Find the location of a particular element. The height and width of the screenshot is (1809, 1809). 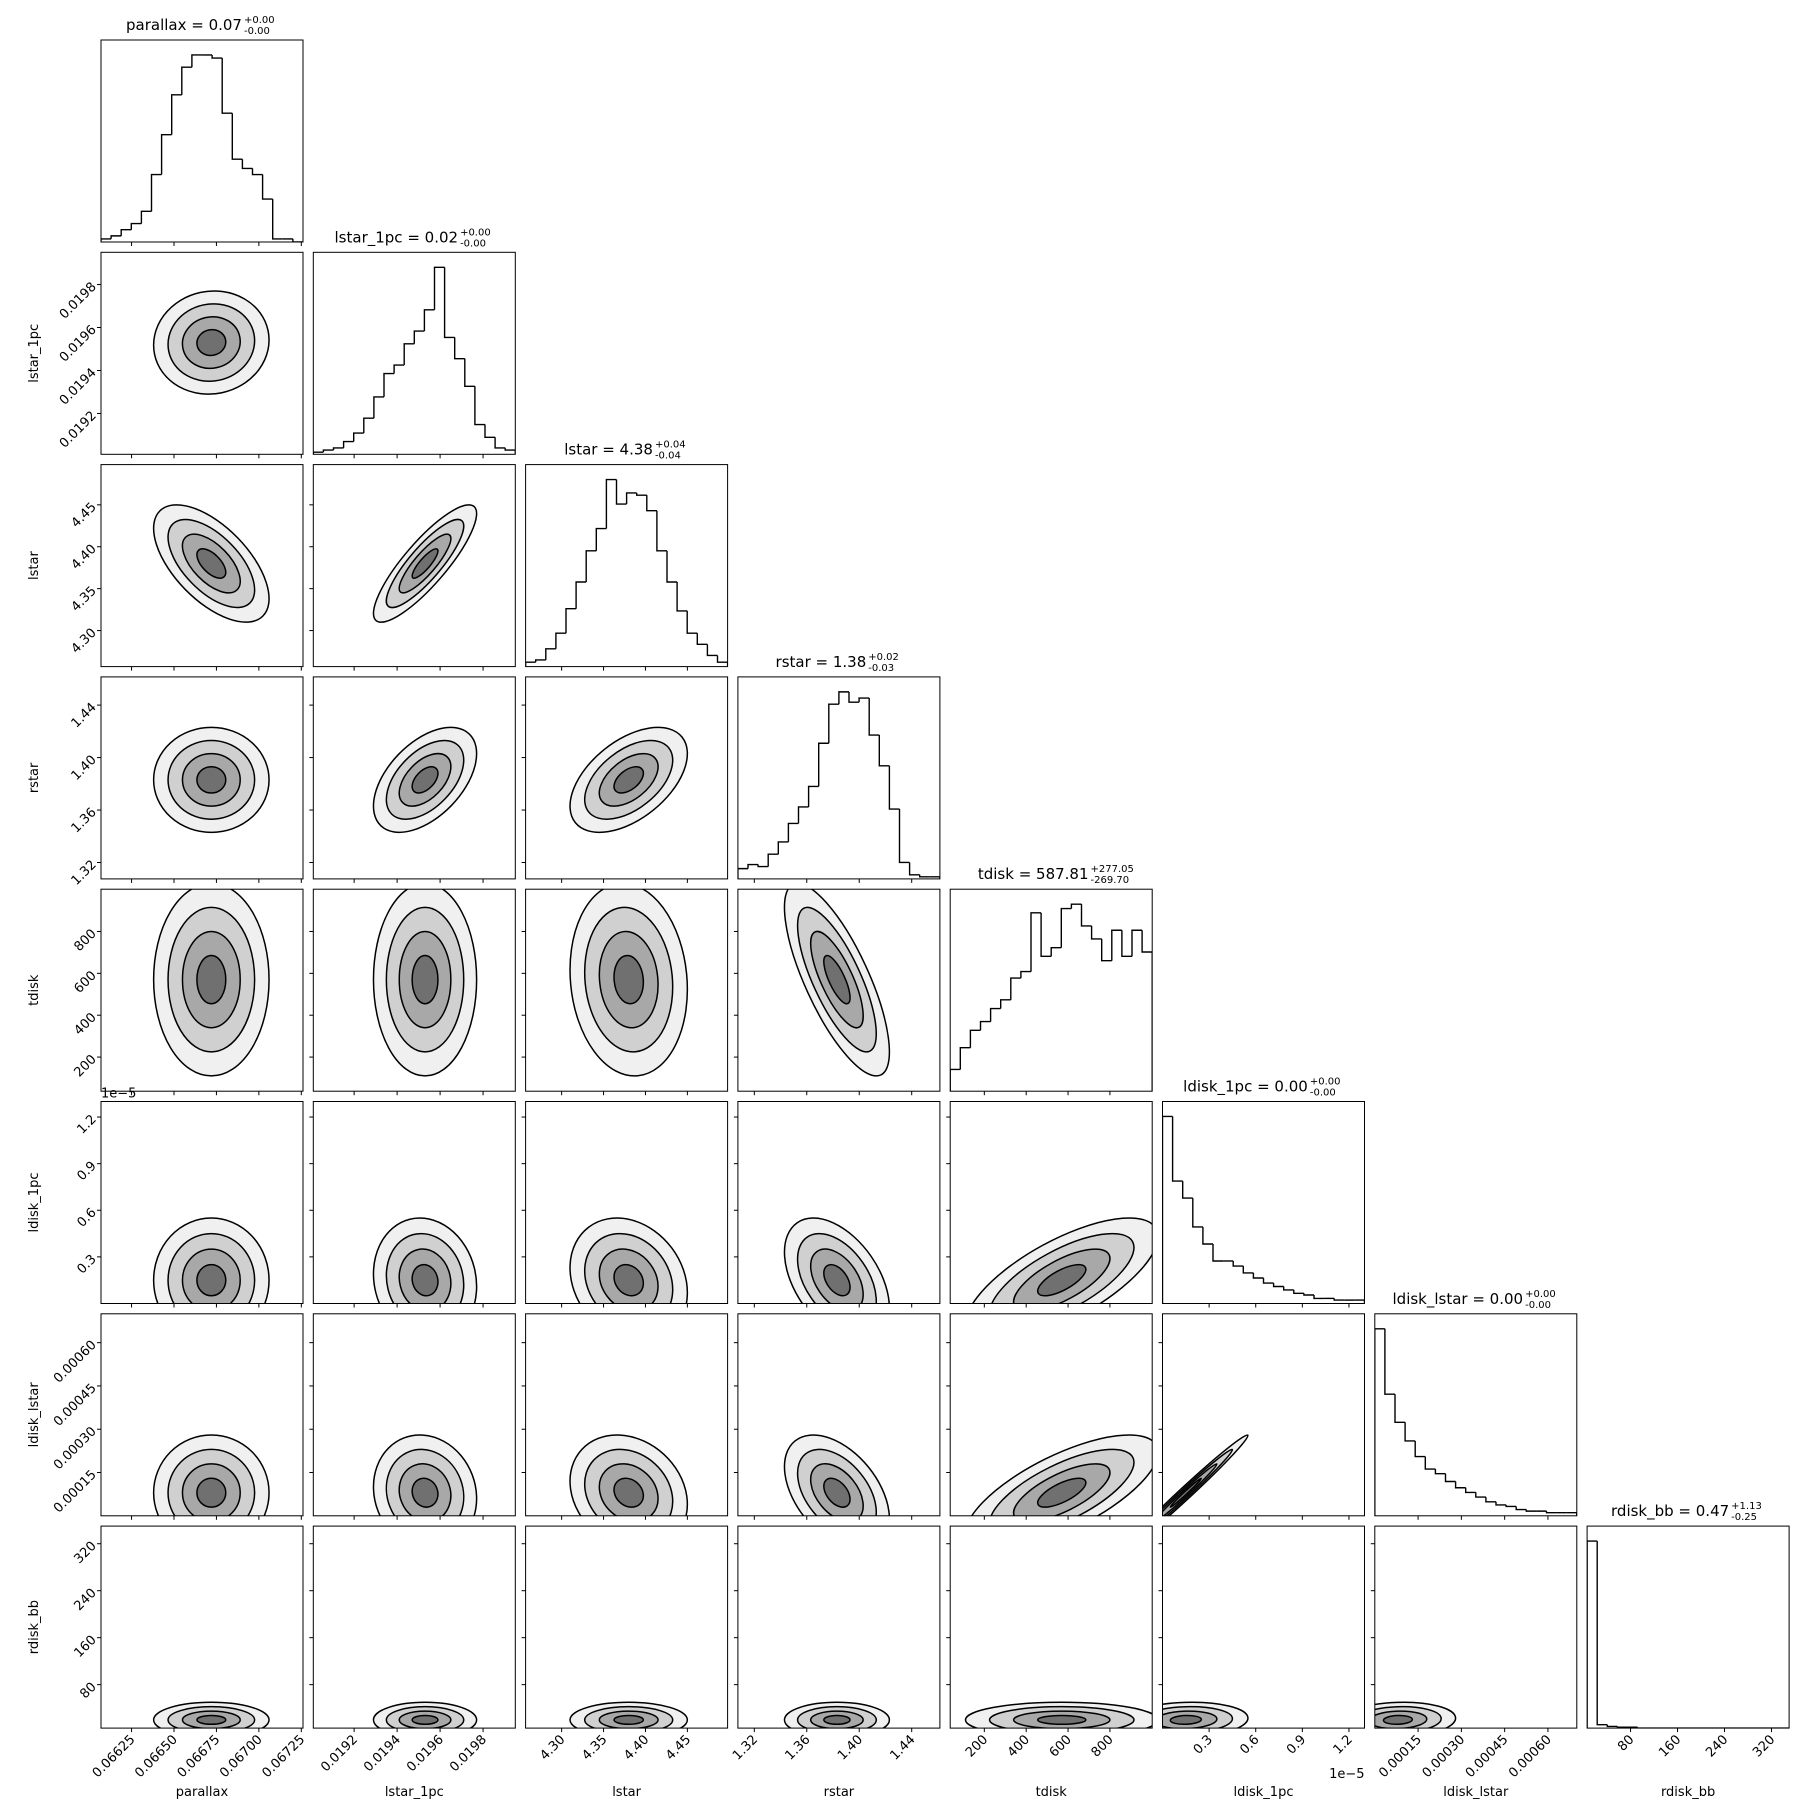

y-tick-label: 0.6 is located at coordinates (86, 1217).